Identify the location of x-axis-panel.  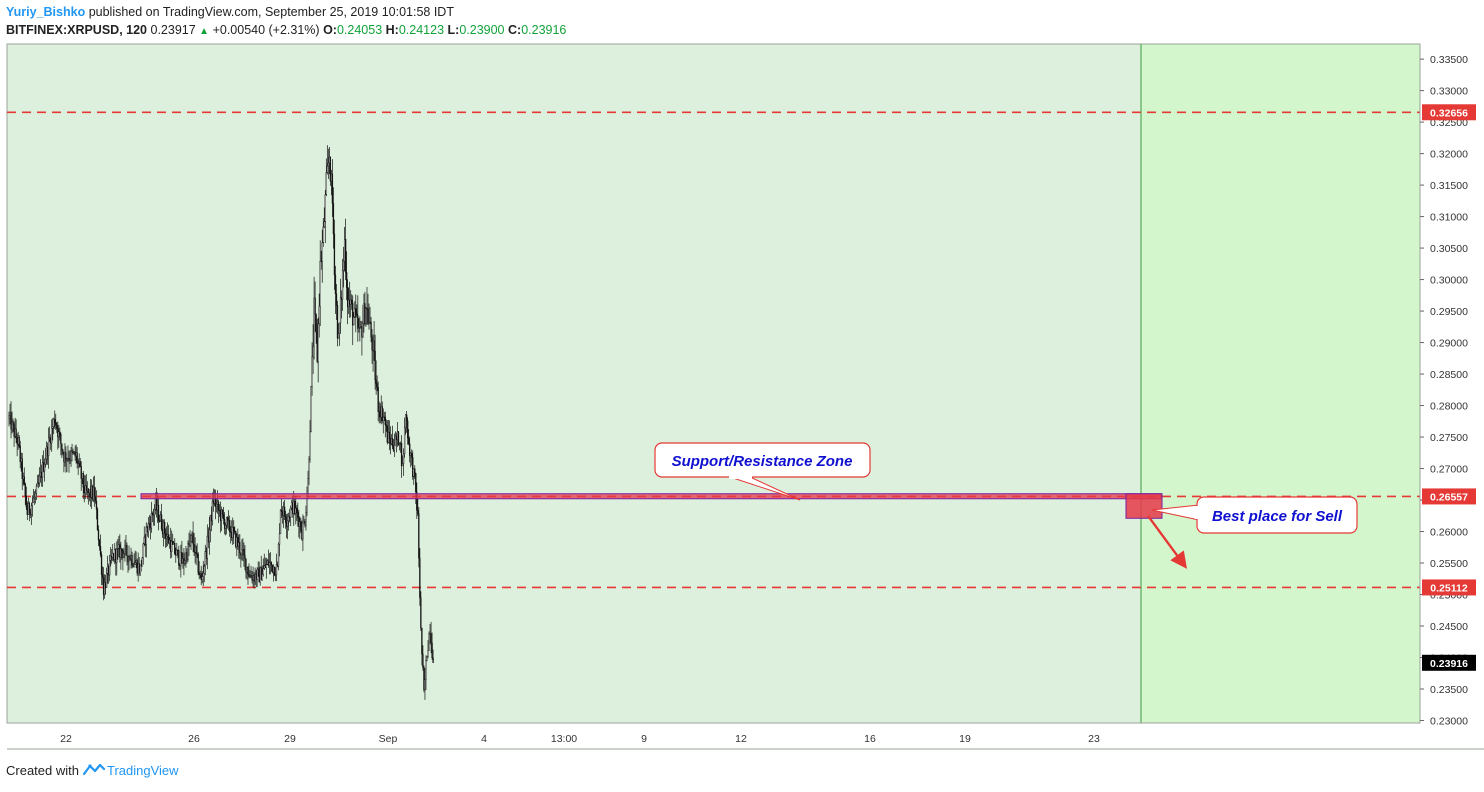
(713, 736).